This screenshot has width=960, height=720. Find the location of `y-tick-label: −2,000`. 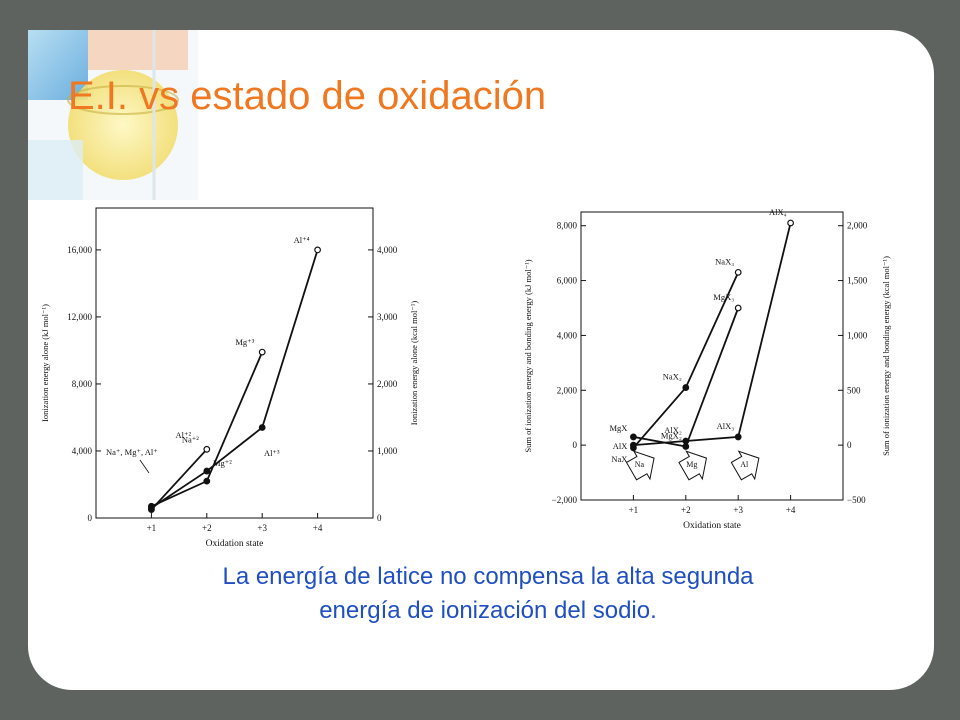

y-tick-label: −2,000 is located at coordinates (565, 500).